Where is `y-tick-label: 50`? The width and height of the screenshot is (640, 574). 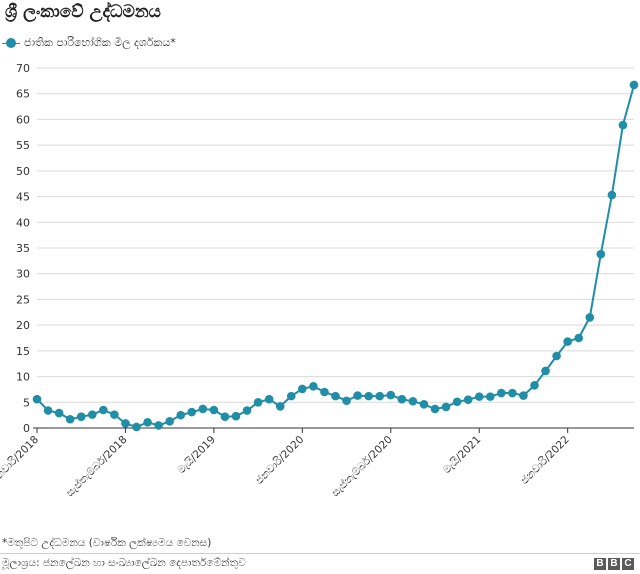
y-tick-label: 50 is located at coordinates (23, 171).